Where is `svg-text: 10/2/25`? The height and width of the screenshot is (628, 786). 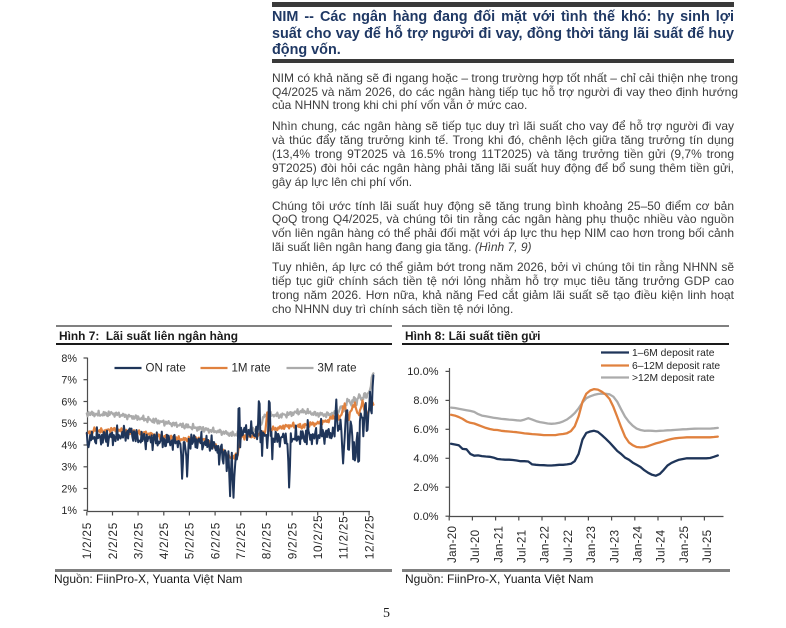 svg-text: 10/2/25 is located at coordinates (318, 537).